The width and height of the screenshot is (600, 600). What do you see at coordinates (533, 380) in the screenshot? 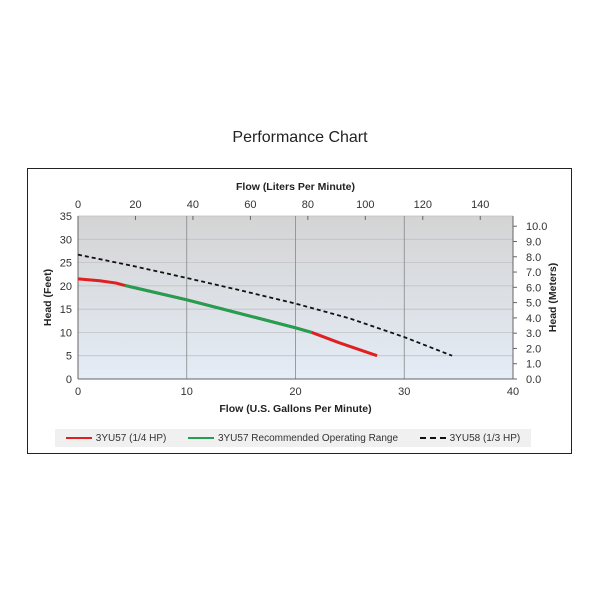
I see `y2-tick-label: 0.0` at bounding box center [533, 380].